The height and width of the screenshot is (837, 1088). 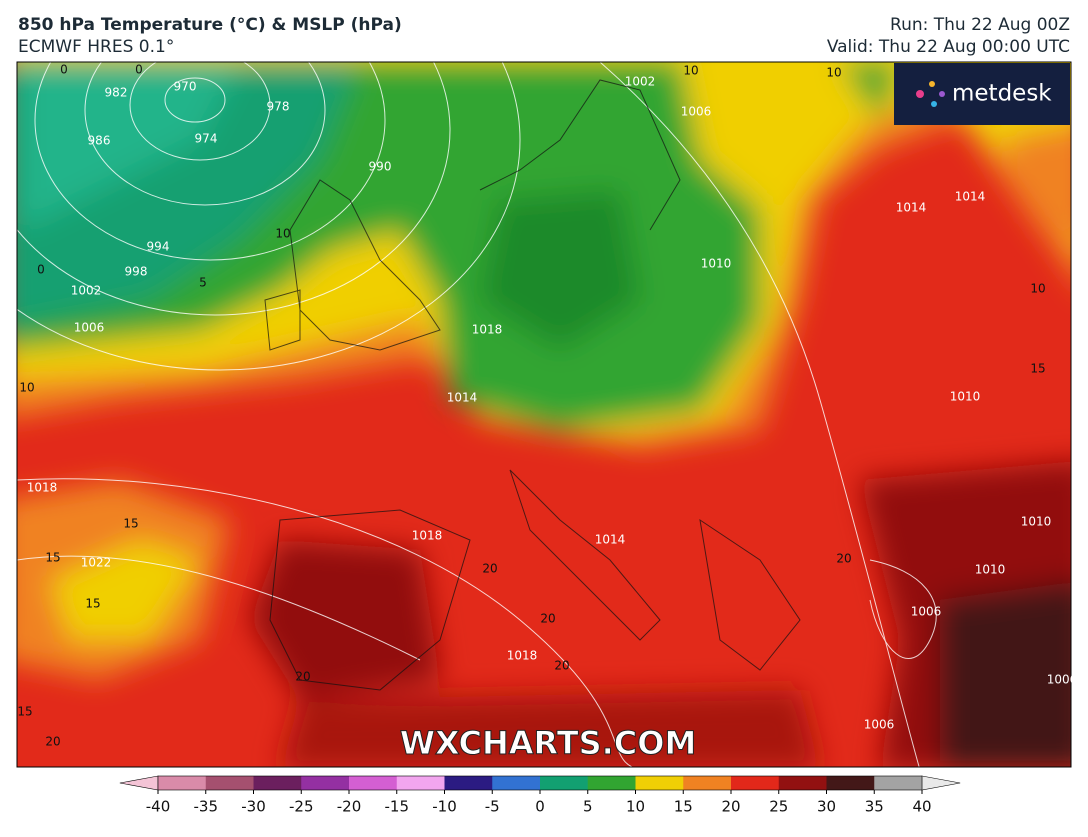 I want to click on colorbar-tick-label: 20, so click(x=730, y=807).